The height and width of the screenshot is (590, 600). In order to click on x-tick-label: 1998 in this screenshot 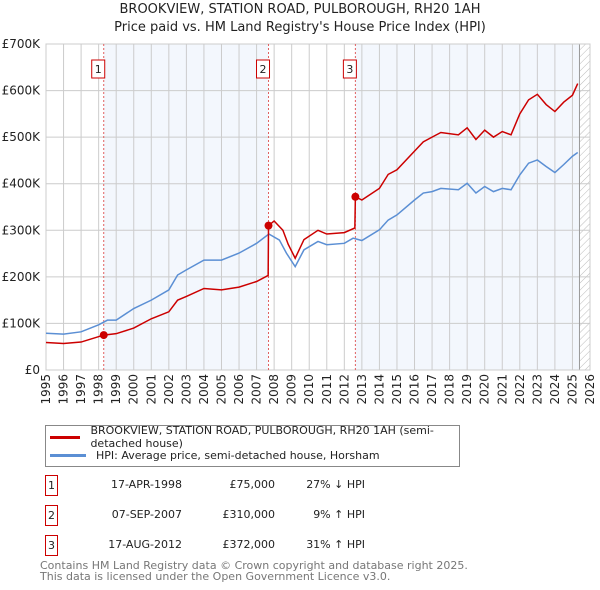, I will do `click(99, 389)`.